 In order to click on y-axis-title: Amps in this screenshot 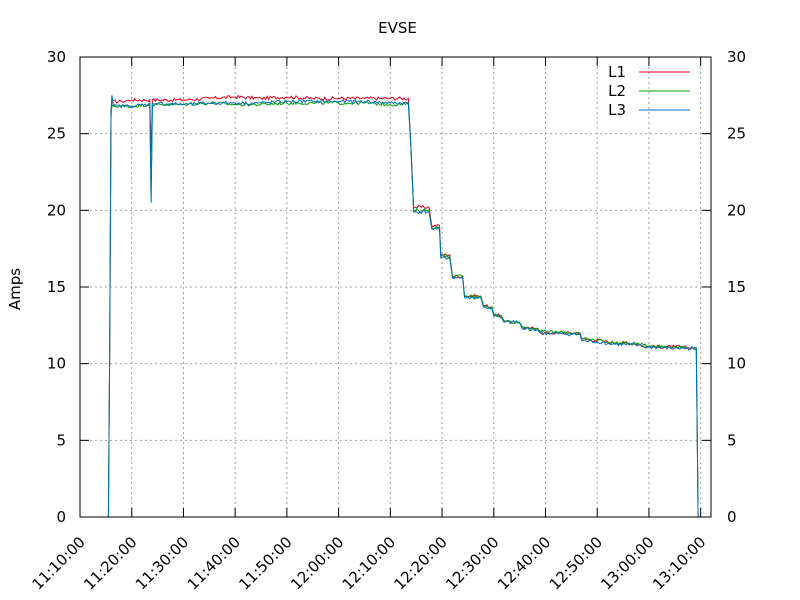, I will do `click(15, 289)`.